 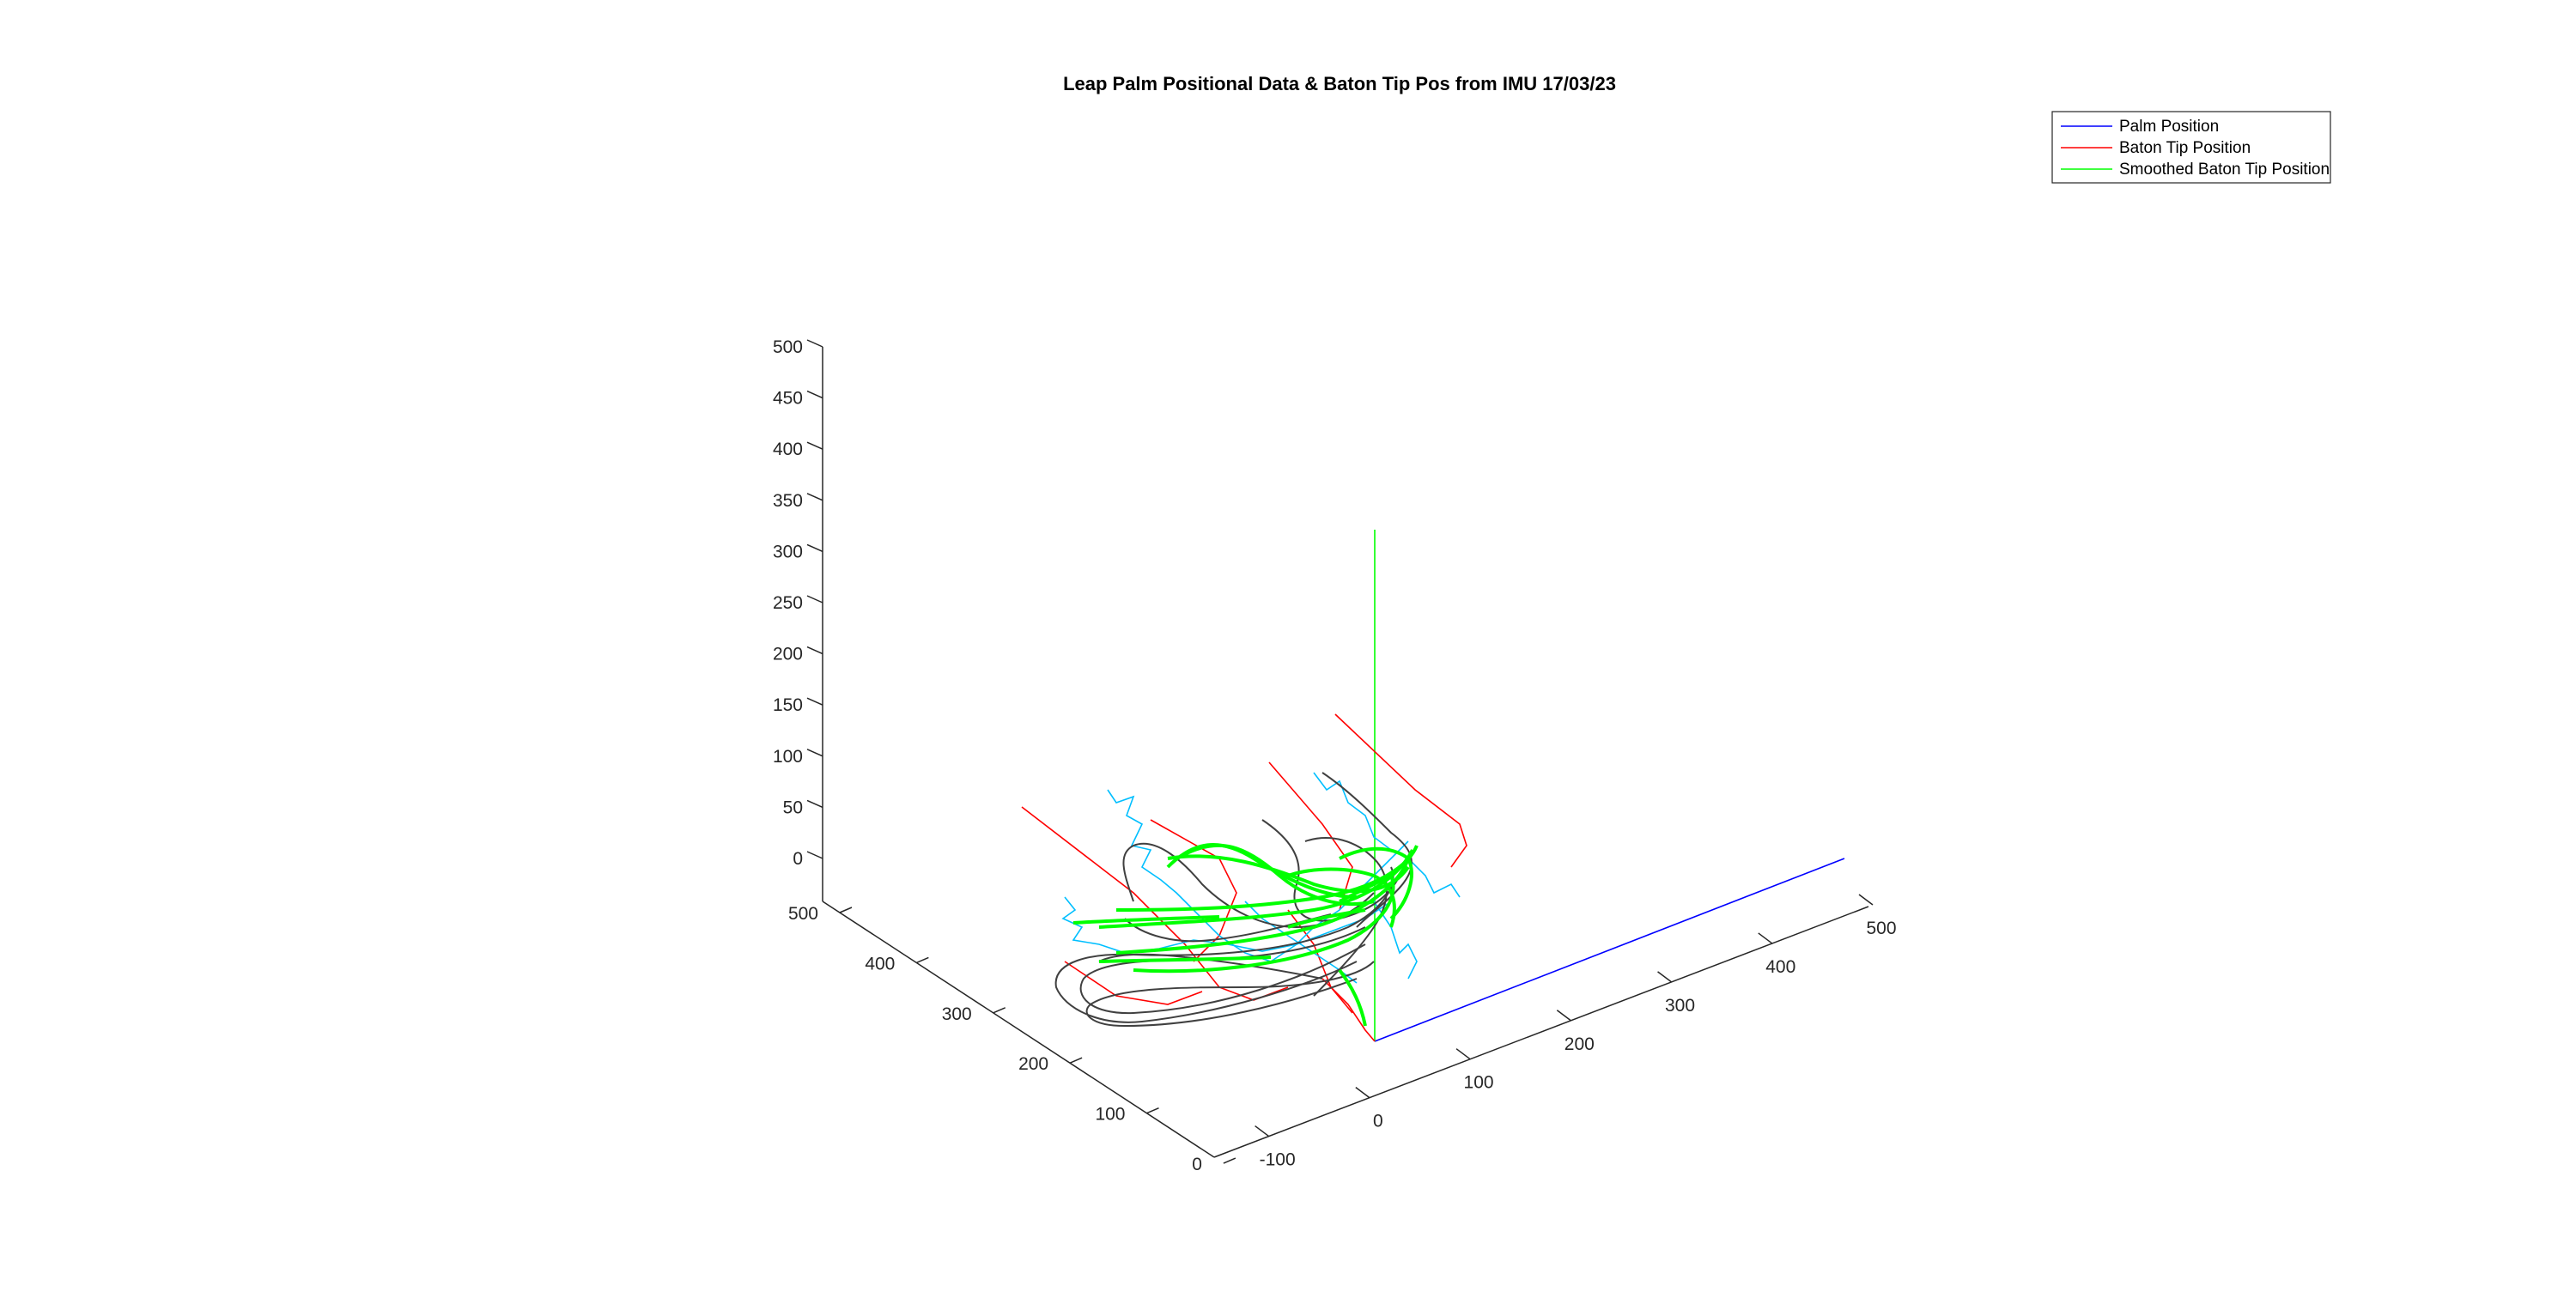 I want to click on cyan-path, so click(x=1396, y=940).